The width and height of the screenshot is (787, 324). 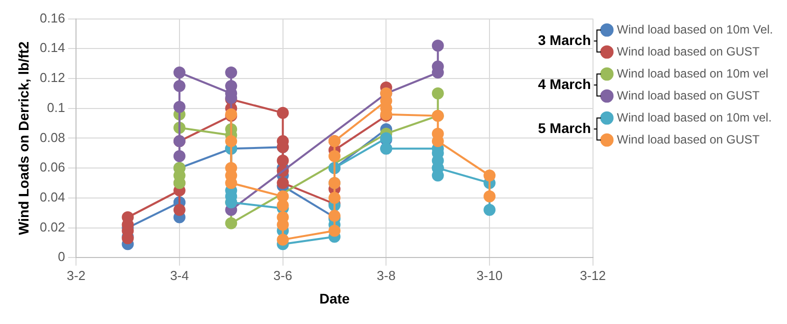 What do you see at coordinates (53, 226) in the screenshot?
I see `y-tick-label: 0.02` at bounding box center [53, 226].